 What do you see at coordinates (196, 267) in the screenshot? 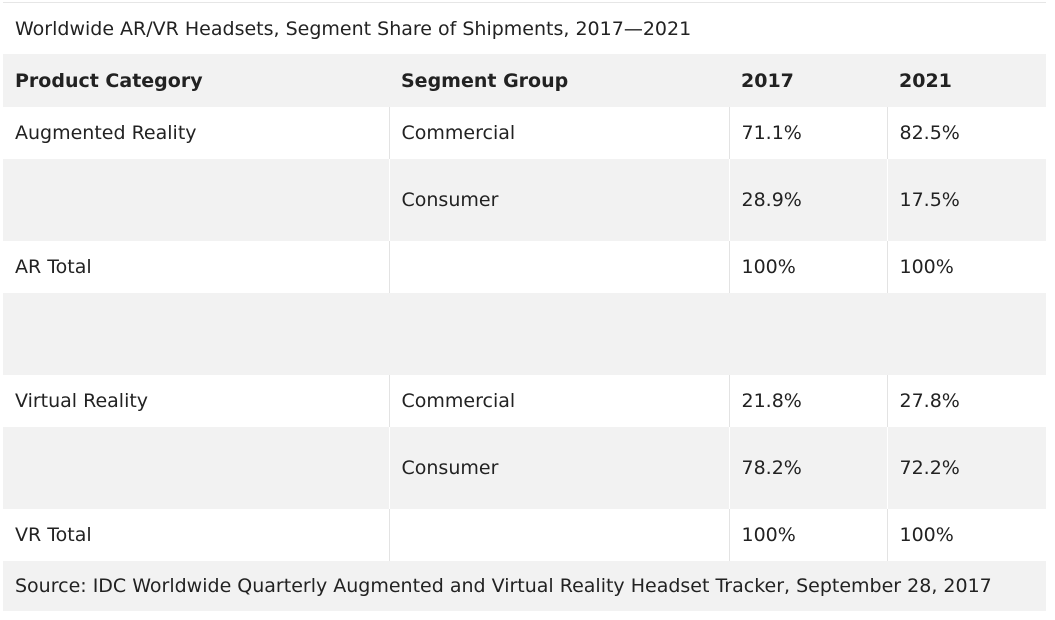
I see `table-cell-product-category: AR Total` at bounding box center [196, 267].